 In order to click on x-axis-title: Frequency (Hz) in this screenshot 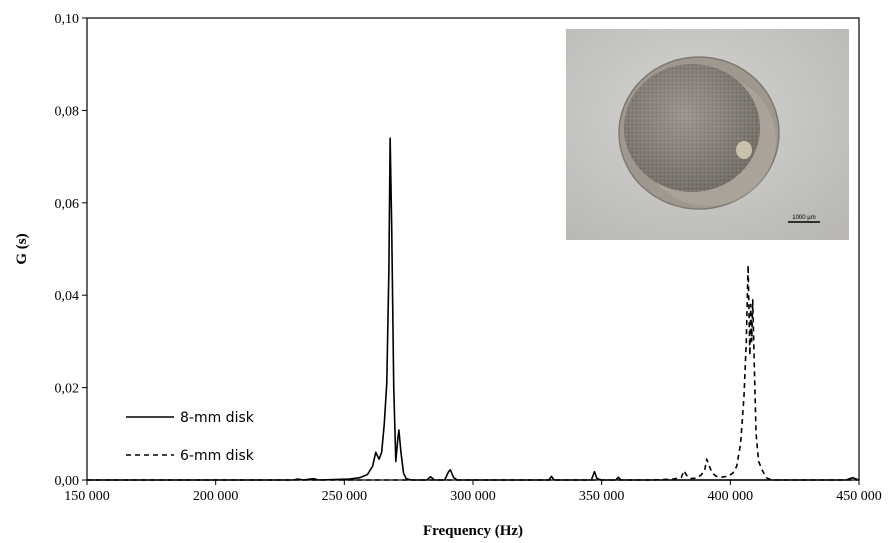, I will do `click(473, 531)`.